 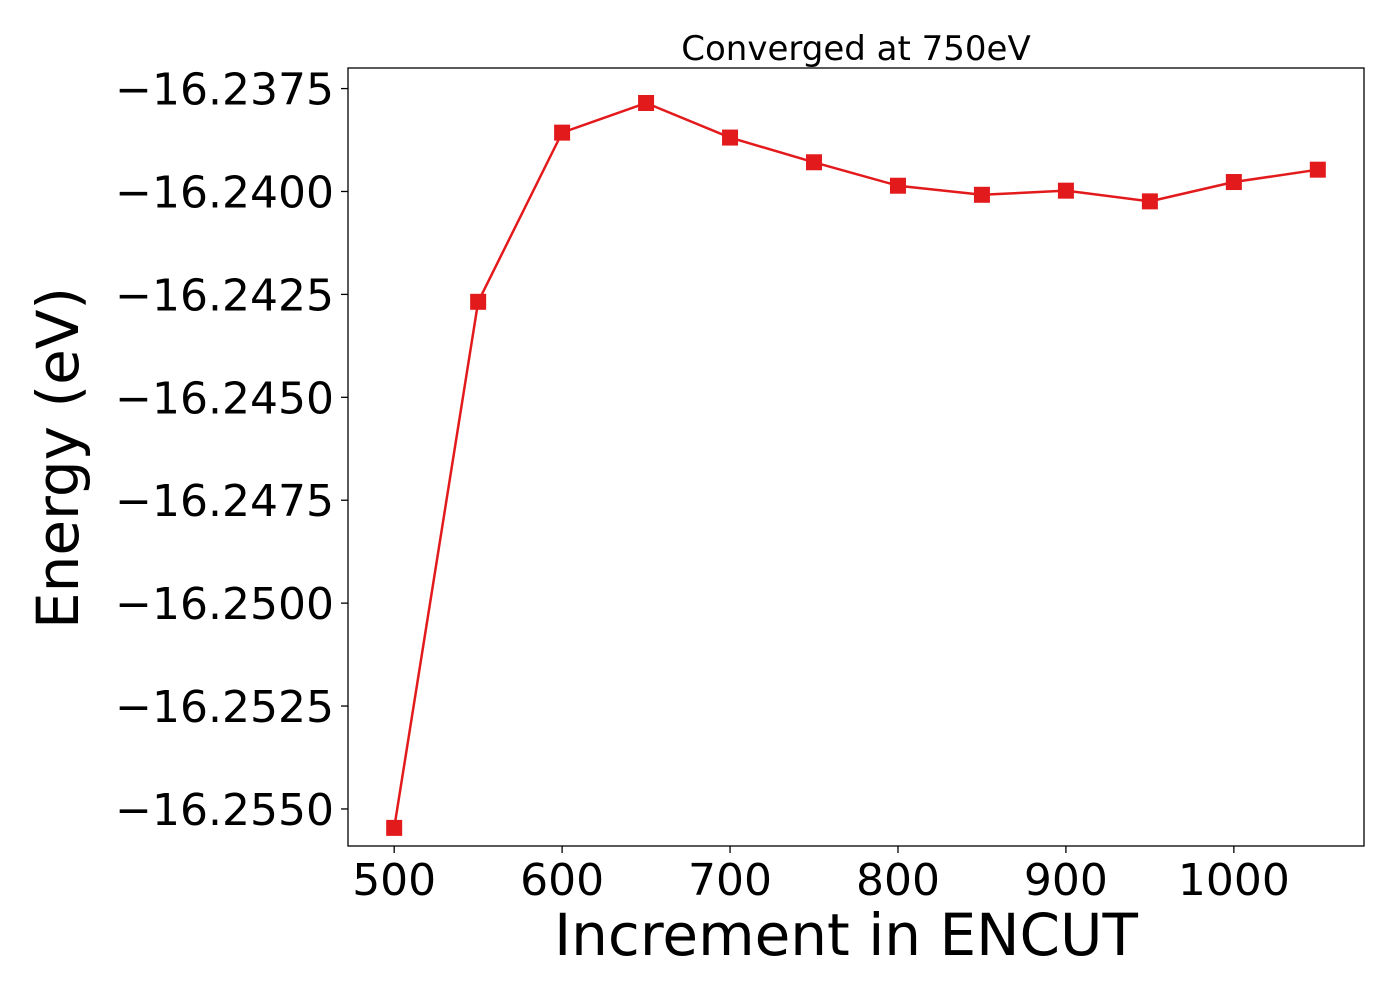 What do you see at coordinates (224, 810) in the screenshot?
I see `y-tick-label: −16.2550` at bounding box center [224, 810].